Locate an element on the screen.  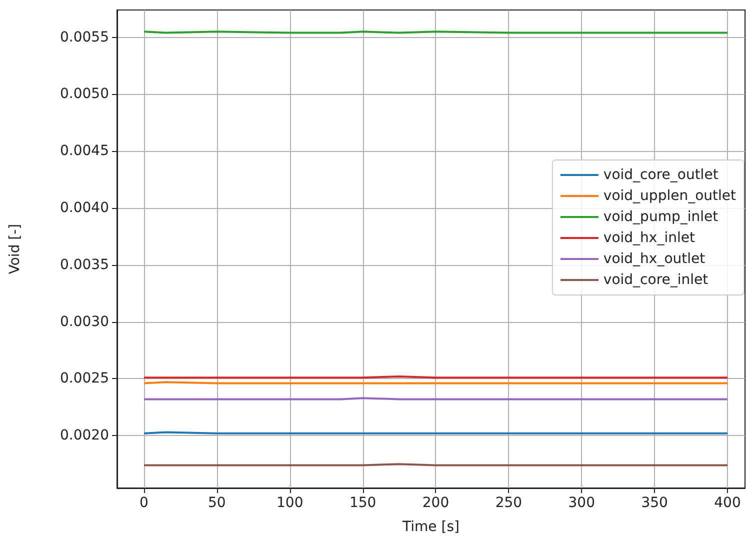
x-tick-label: 50 is located at coordinates (217, 503).